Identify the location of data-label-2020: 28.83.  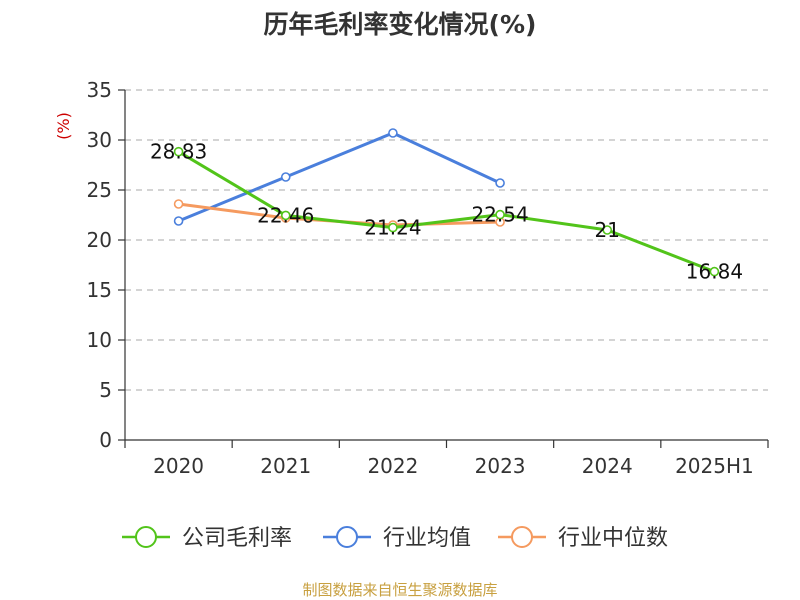
(178, 152).